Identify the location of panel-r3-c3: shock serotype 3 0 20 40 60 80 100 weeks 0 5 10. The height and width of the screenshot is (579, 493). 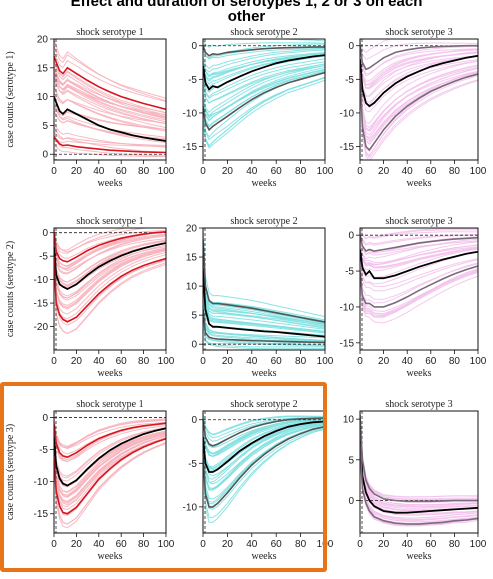
(415, 480).